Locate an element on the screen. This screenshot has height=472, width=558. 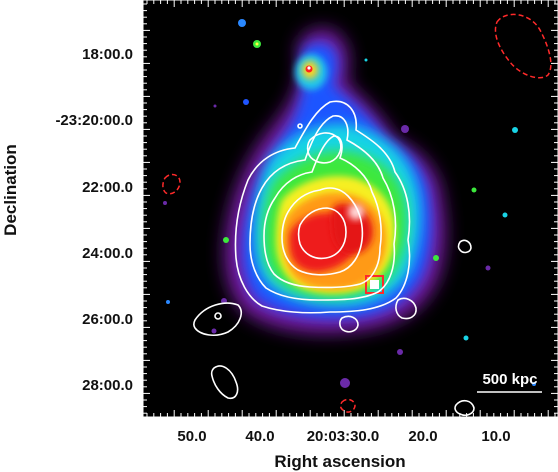
y-tick-label: 28:00.0 is located at coordinates (107, 385).